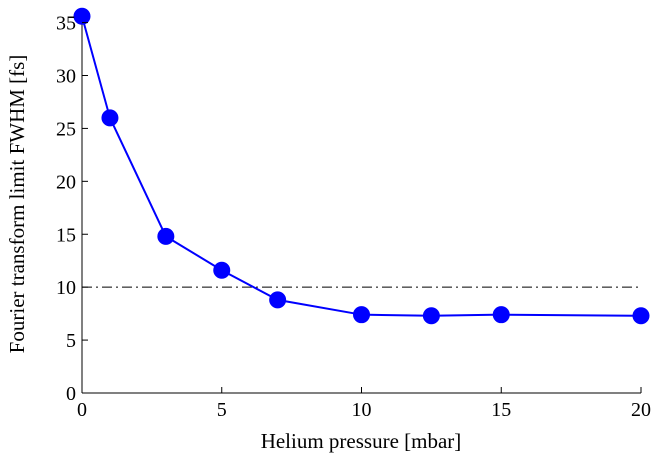  I want to click on x-tick-label: 10, so click(362, 410).